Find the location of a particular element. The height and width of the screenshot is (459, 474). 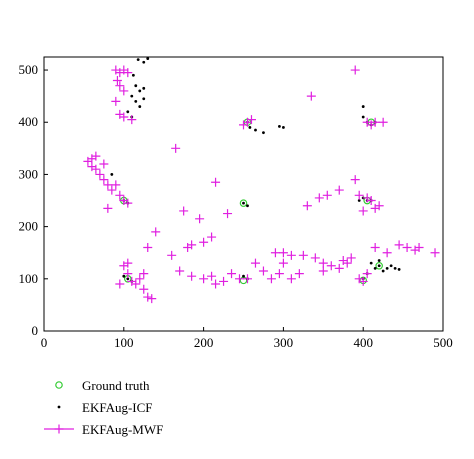

y-tick-label: 200 is located at coordinates (29, 226).